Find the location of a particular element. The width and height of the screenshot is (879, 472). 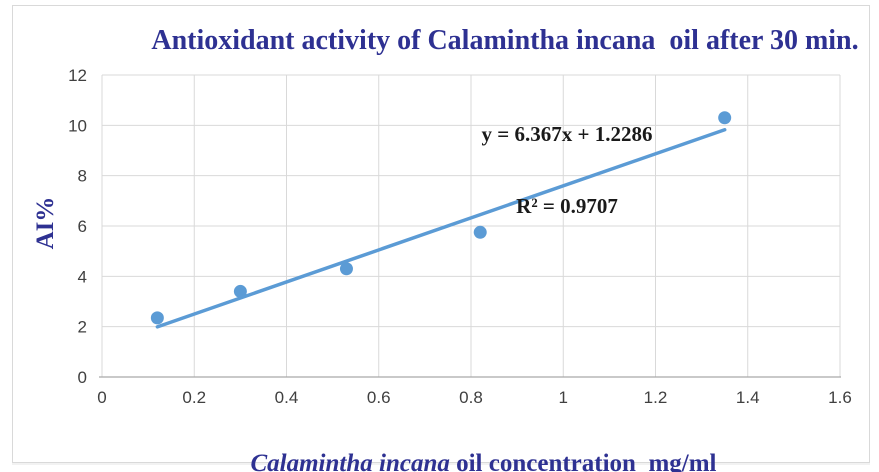

x-axis-title-species: Calamintha incana is located at coordinates (350, 461).